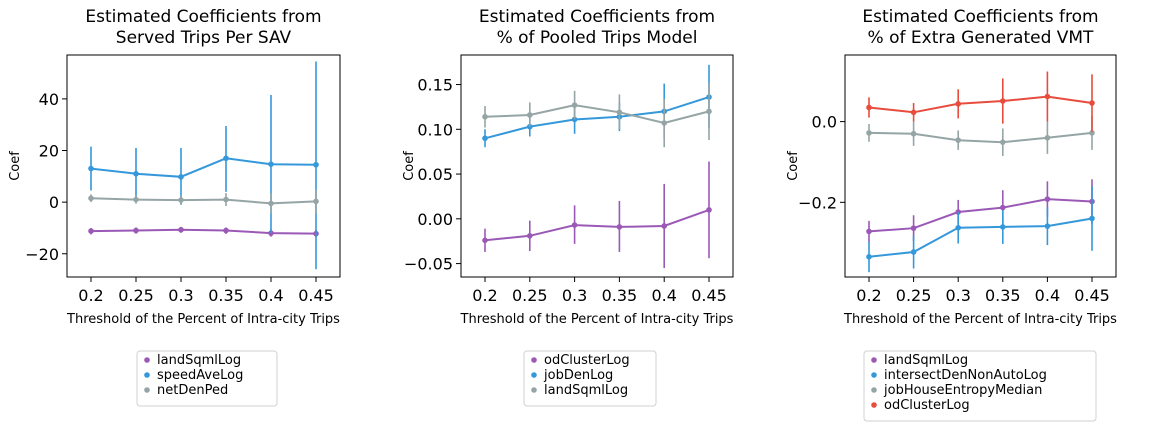 This screenshot has width=1157, height=427. I want to click on chart-title-line: % of Pooled Trips Model, so click(597, 38).